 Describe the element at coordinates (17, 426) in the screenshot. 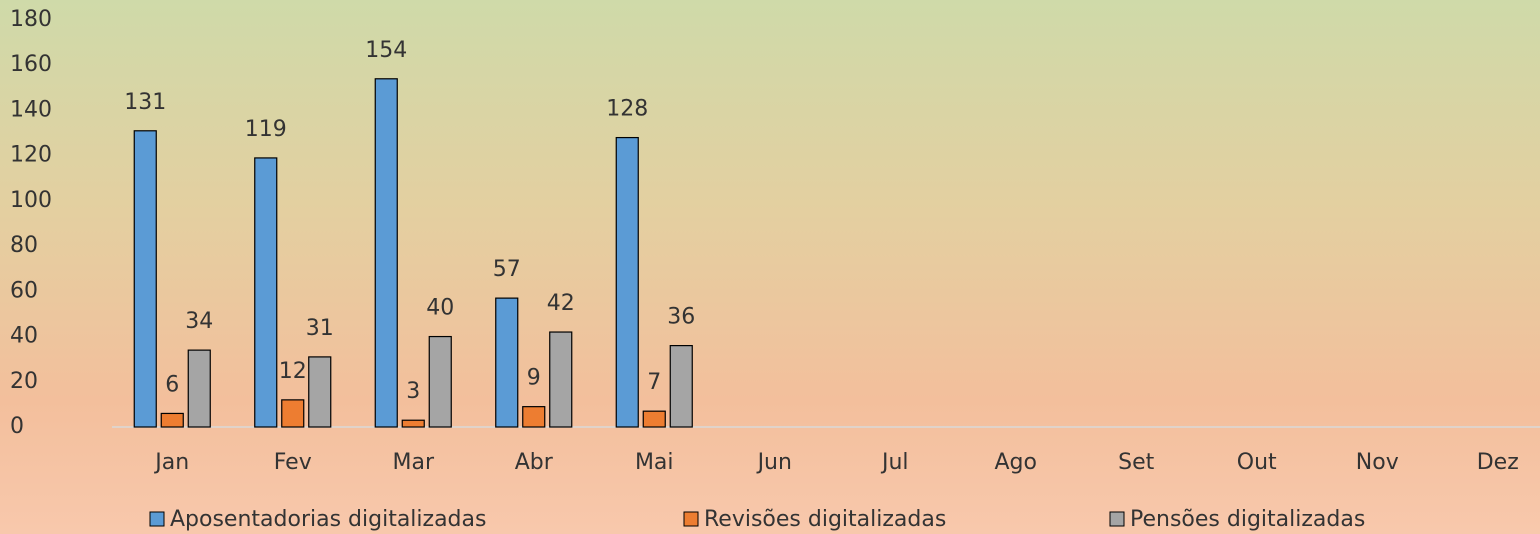

I see `y-tick-label: 0` at that location.